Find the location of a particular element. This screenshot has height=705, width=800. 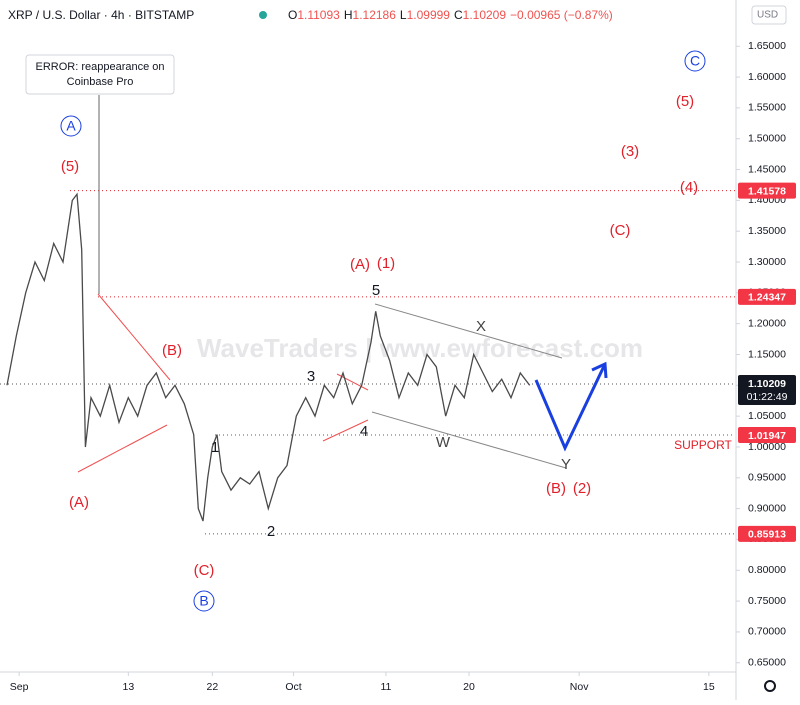

wave-label: C is located at coordinates (695, 61).